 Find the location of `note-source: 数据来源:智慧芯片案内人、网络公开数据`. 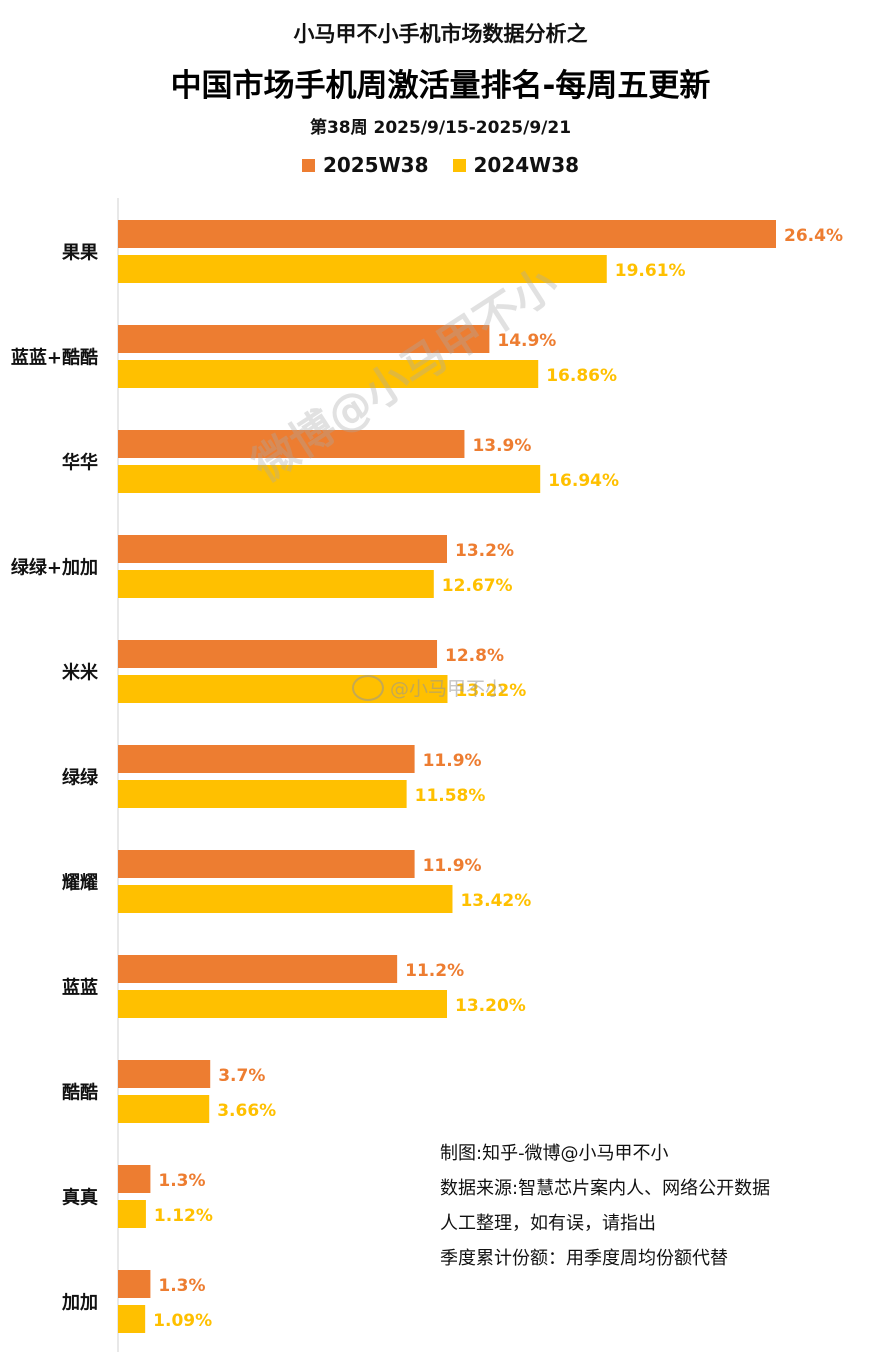

note-source: 数据来源:智慧芯片案内人、网络公开数据 is located at coordinates (605, 1188).